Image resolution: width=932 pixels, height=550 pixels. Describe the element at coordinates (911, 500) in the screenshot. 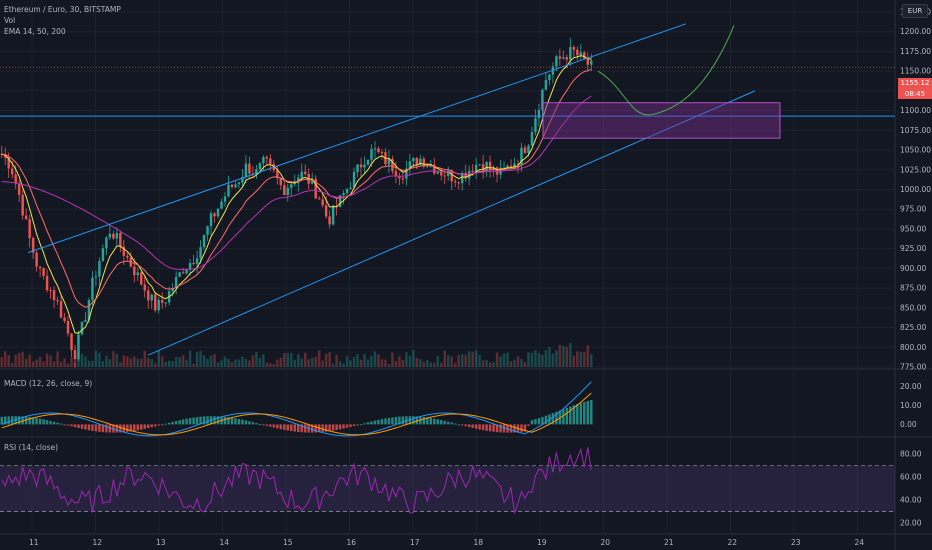

I see `rsi-tick-label: 40.00` at that location.